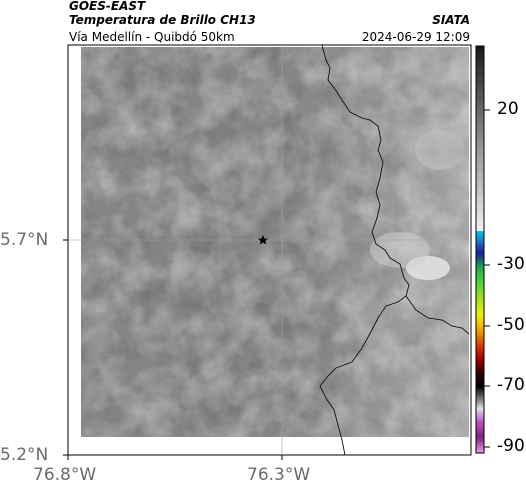 Image resolution: width=526 pixels, height=491 pixels. What do you see at coordinates (511, 325) in the screenshot?
I see `colorbar-tick-label: -50` at bounding box center [511, 325].